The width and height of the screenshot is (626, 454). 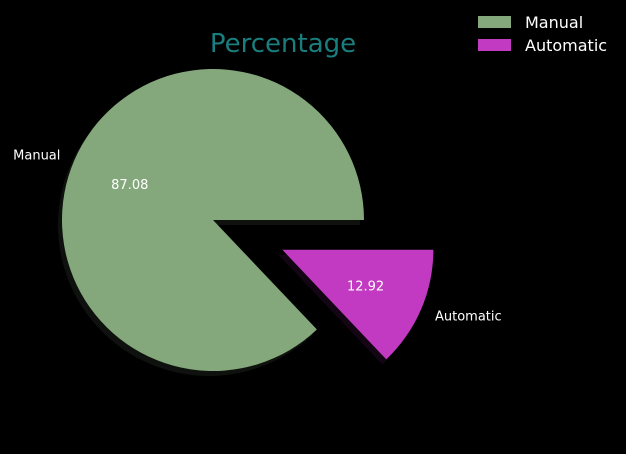 What do you see at coordinates (365, 287) in the screenshot?
I see `value-label-automatic: 12.92` at bounding box center [365, 287].